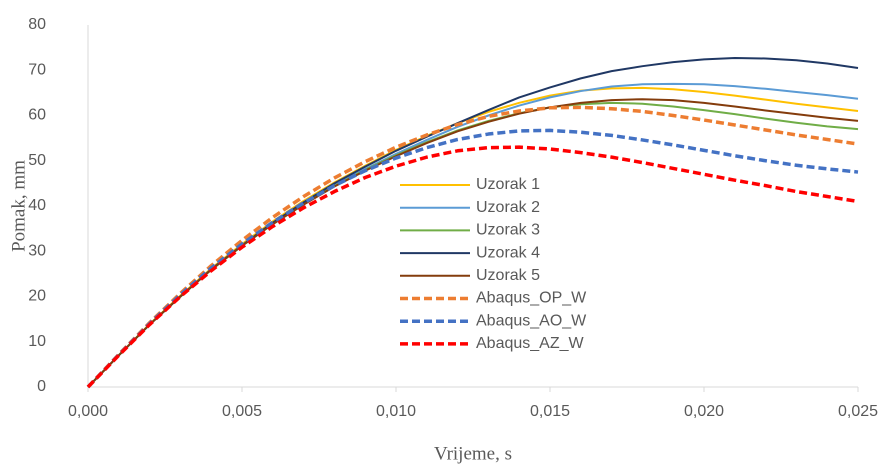 This screenshot has width=886, height=468. What do you see at coordinates (37, 205) in the screenshot?
I see `y-tick-label: 40` at bounding box center [37, 205].